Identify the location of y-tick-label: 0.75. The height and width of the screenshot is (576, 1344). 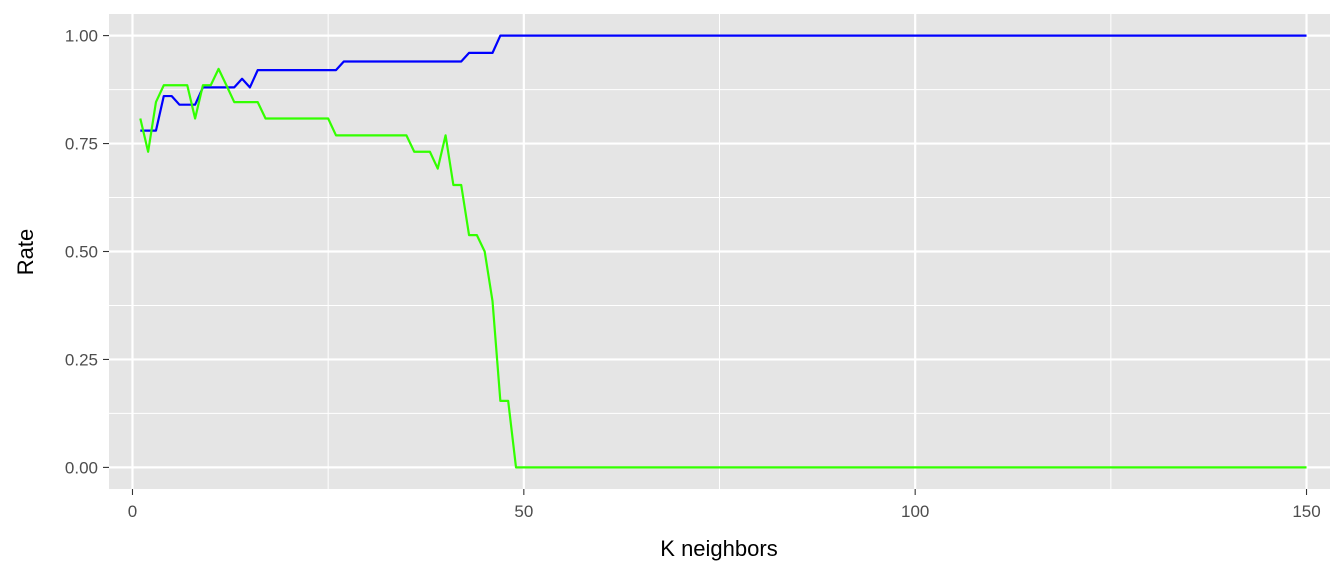
(81, 144).